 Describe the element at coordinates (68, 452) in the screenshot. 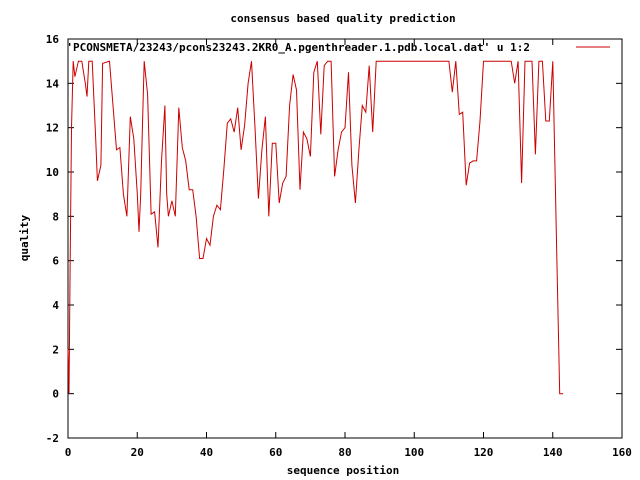

I see `x-tick-label: 0` at that location.